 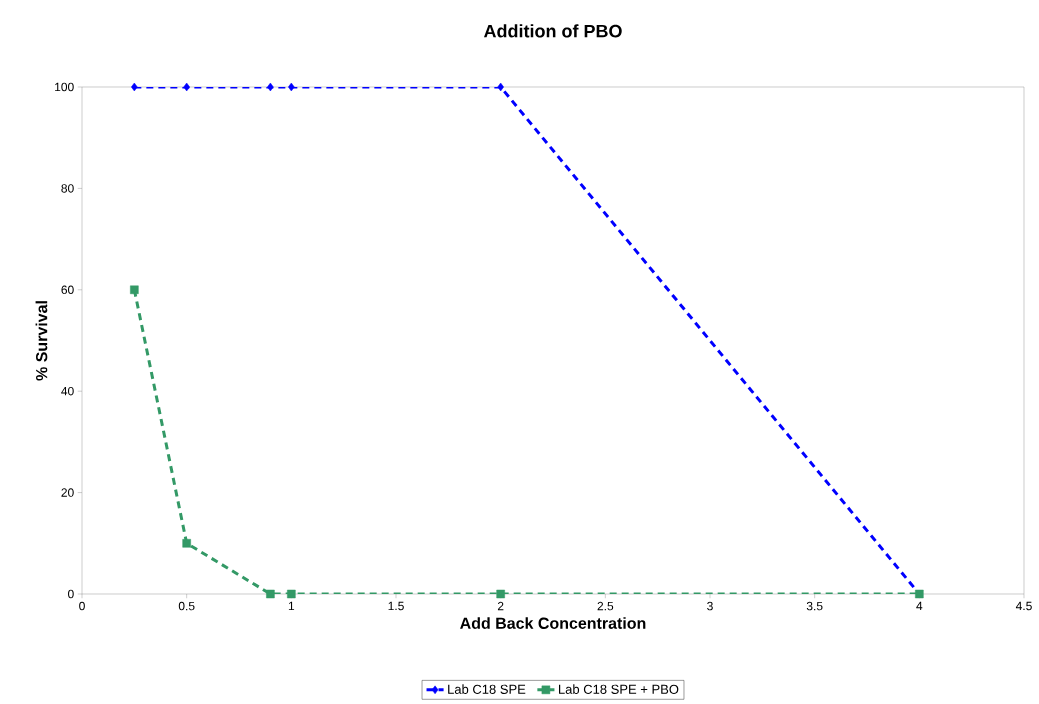 I want to click on y-tick-label: 80, so click(x=67, y=188).